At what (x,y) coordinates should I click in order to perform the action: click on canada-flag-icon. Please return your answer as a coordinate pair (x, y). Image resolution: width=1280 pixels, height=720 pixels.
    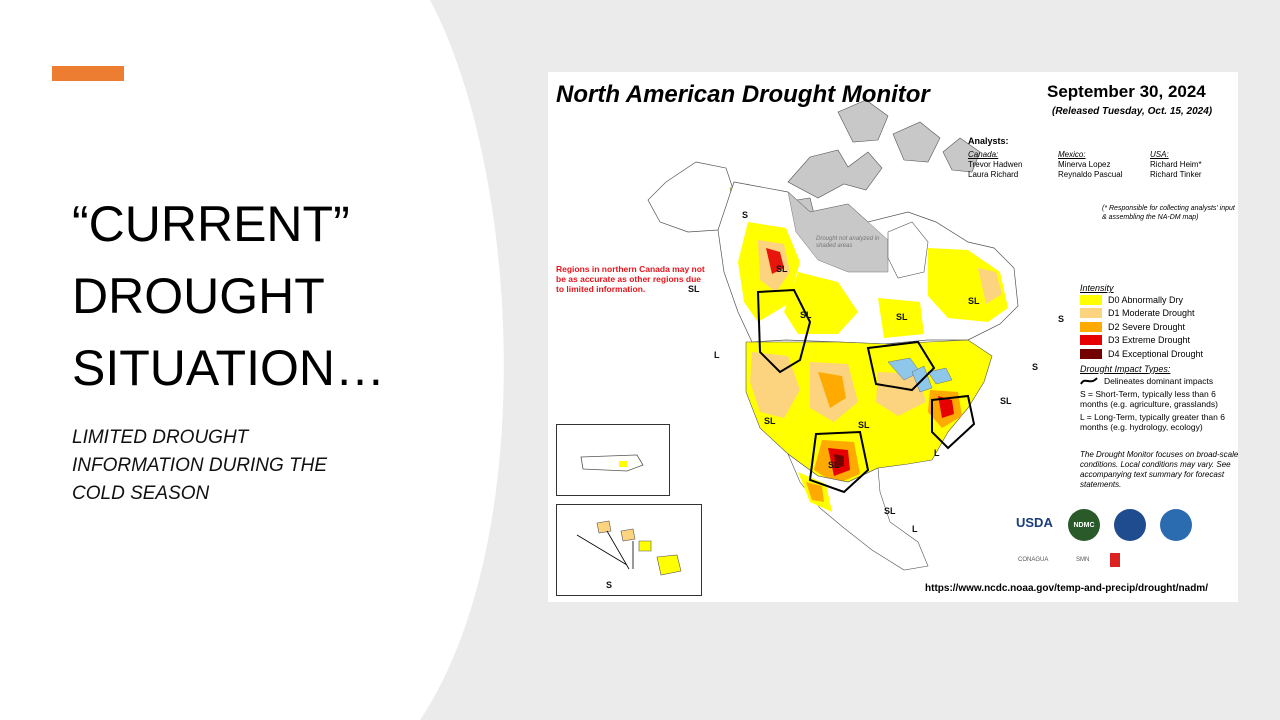
    Looking at the image, I should click on (1115, 560).